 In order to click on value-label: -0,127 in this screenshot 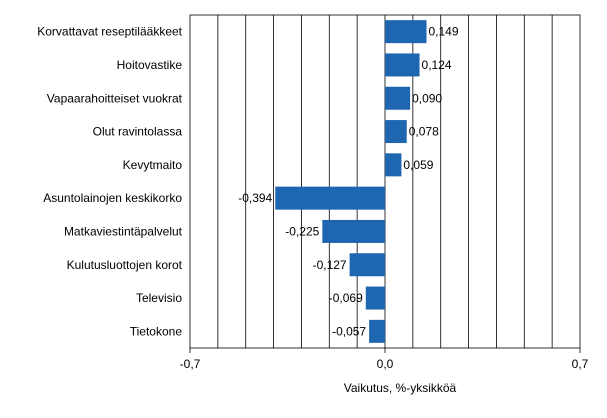, I will do `click(330, 265)`.